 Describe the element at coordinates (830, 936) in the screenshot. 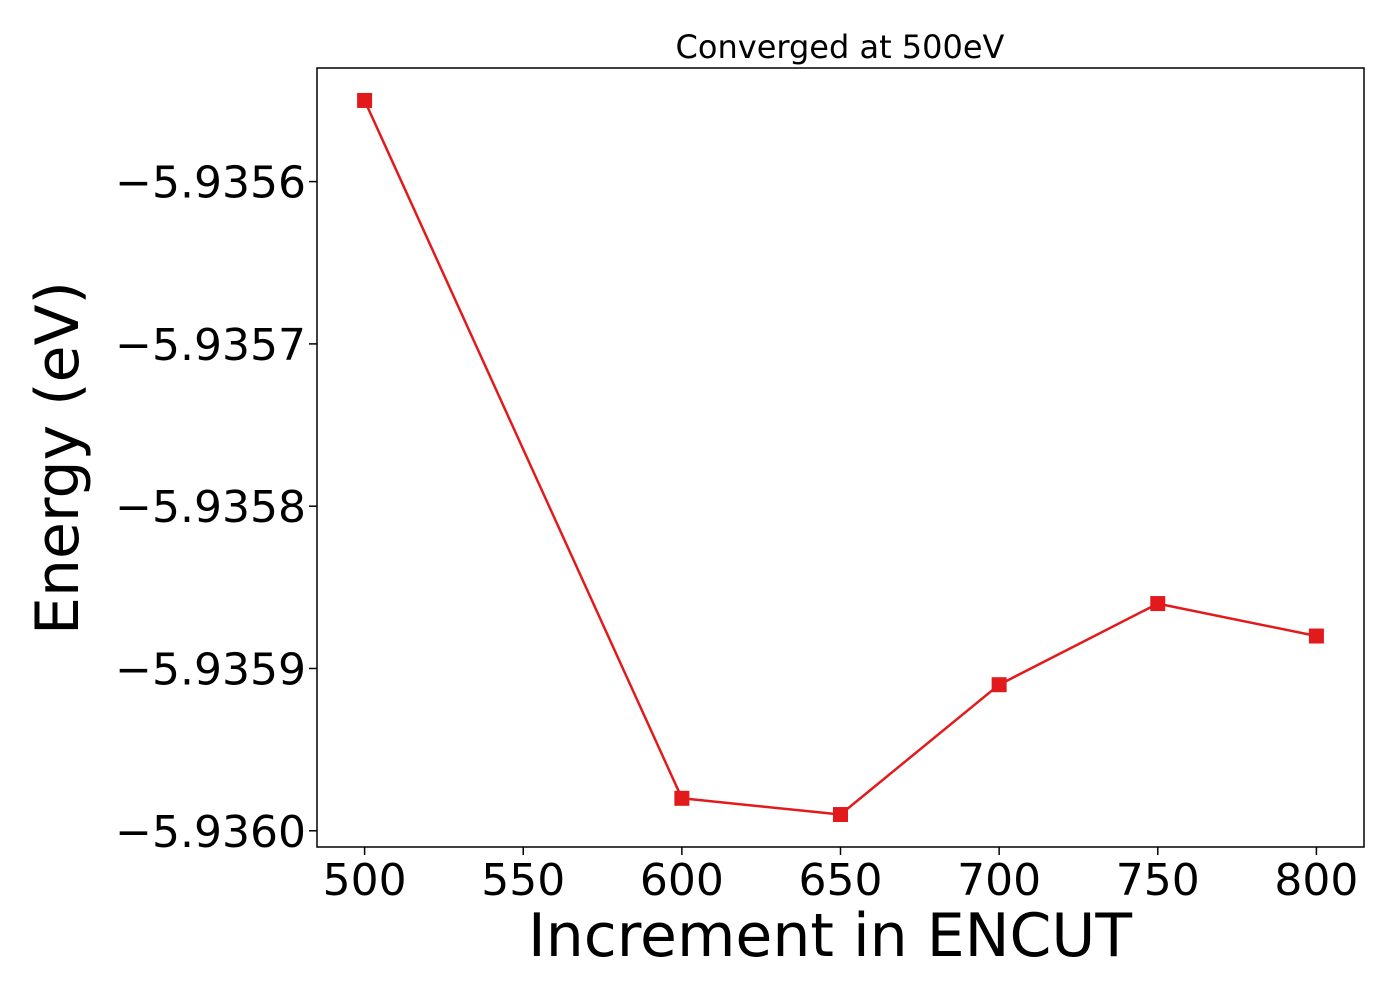

I see `x-axis-label: Increment in ENCUT` at that location.